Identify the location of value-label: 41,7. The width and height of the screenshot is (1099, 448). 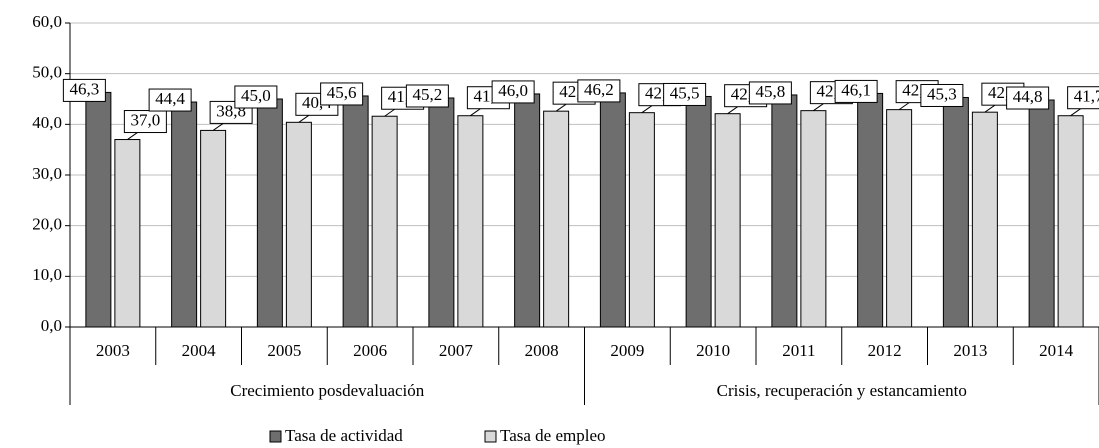
(1086, 96).